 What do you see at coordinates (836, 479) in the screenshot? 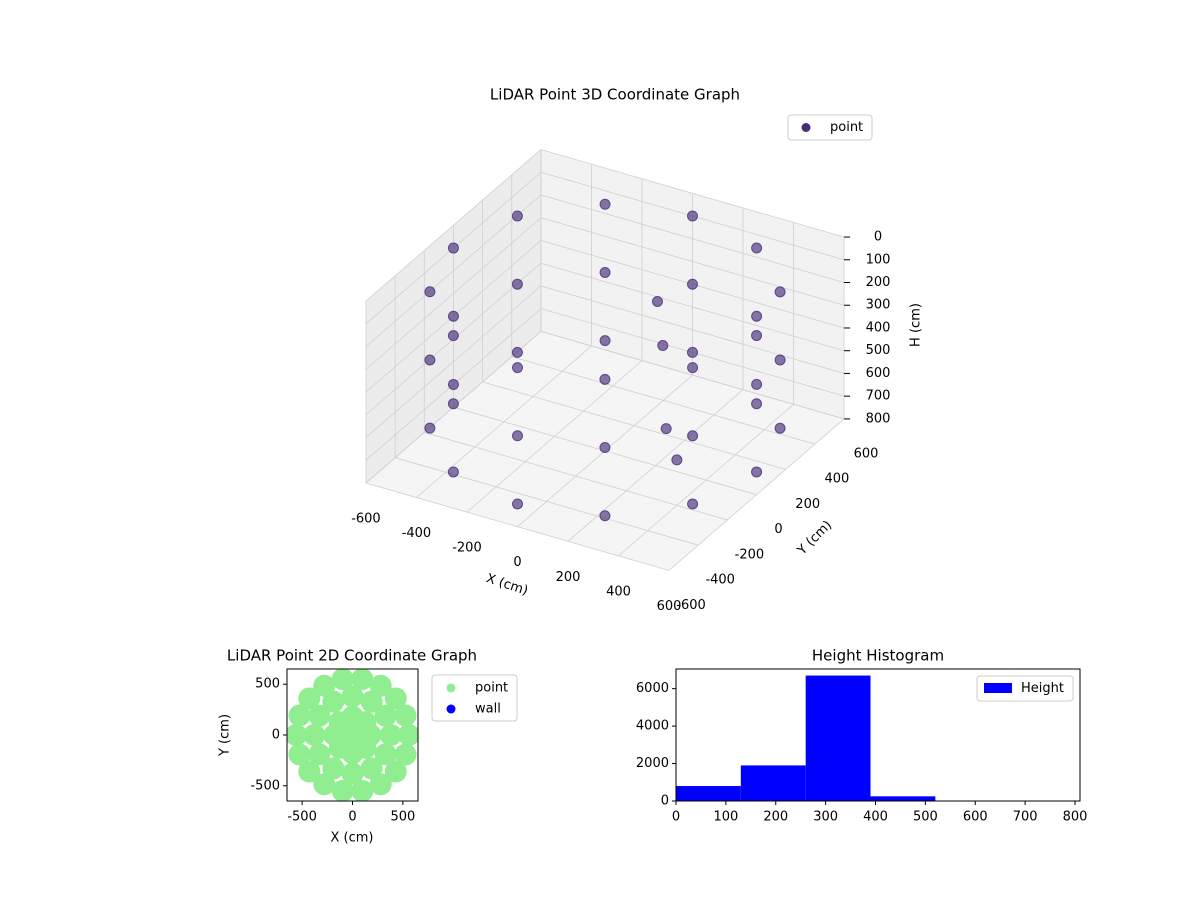
I see `y-tick-label: 400` at bounding box center [836, 479].